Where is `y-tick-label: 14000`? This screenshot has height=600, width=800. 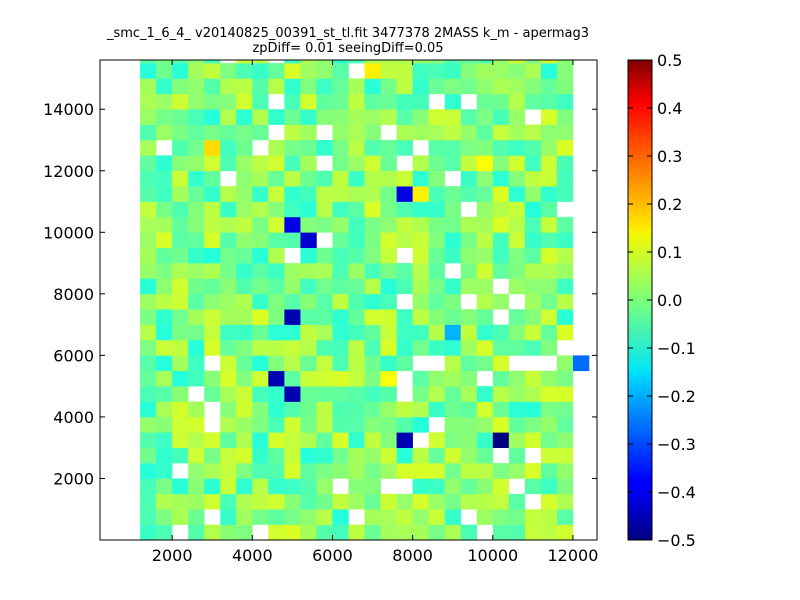
y-tick-label: 14000 is located at coordinates (68, 109).